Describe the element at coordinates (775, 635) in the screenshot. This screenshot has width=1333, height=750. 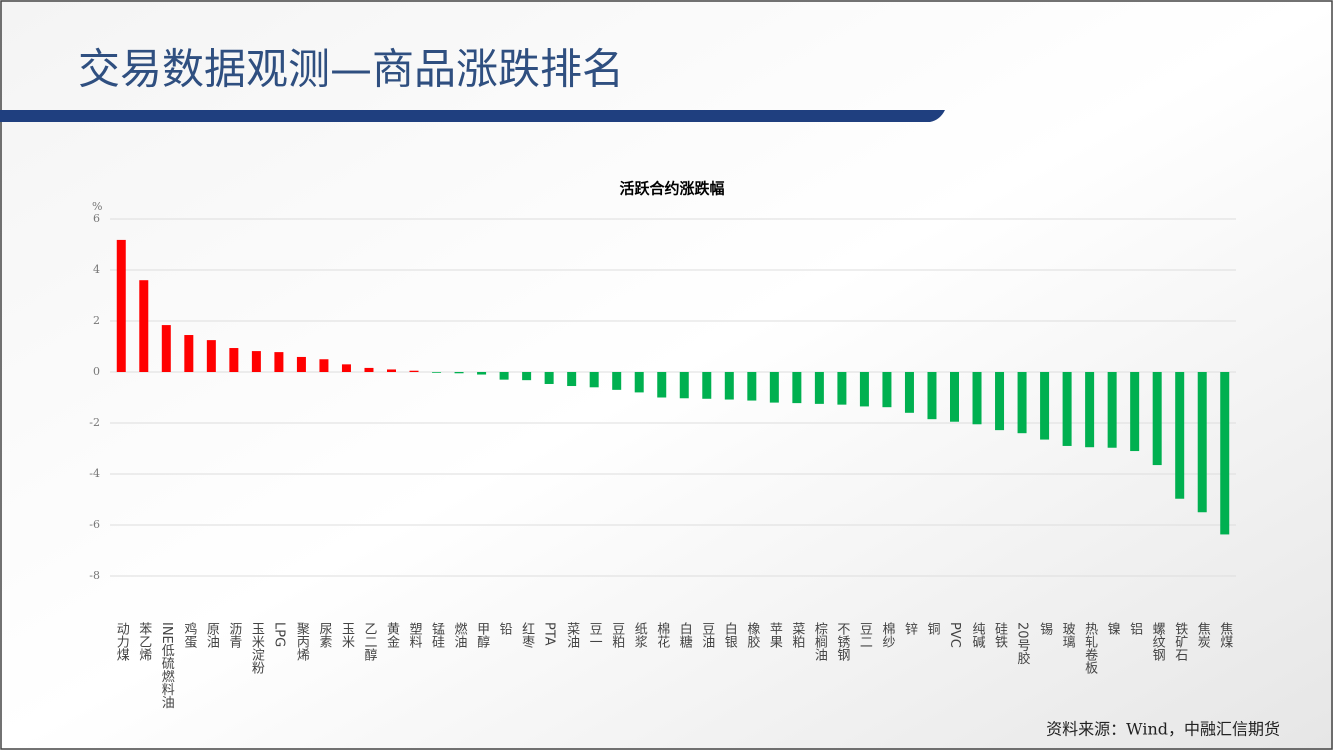
I see `x-tick-label: 苹果` at that location.